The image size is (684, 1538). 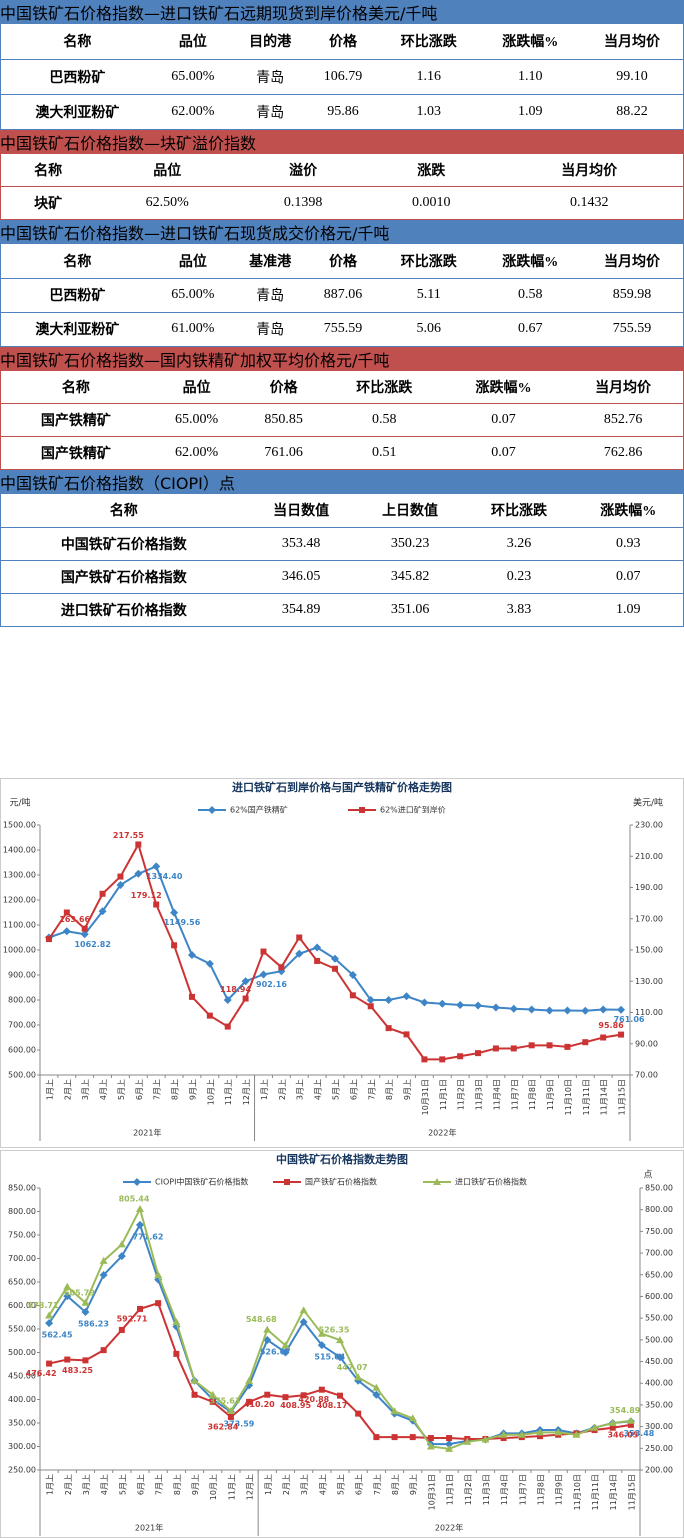 I want to click on cell: 755.59, so click(x=343, y=329).